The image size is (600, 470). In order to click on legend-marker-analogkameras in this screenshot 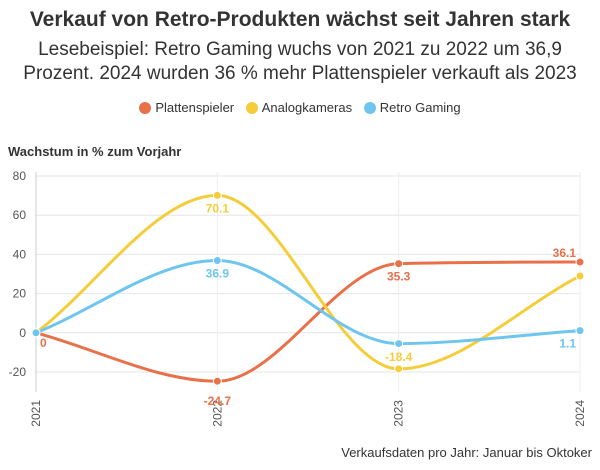, I will do `click(251, 108)`.